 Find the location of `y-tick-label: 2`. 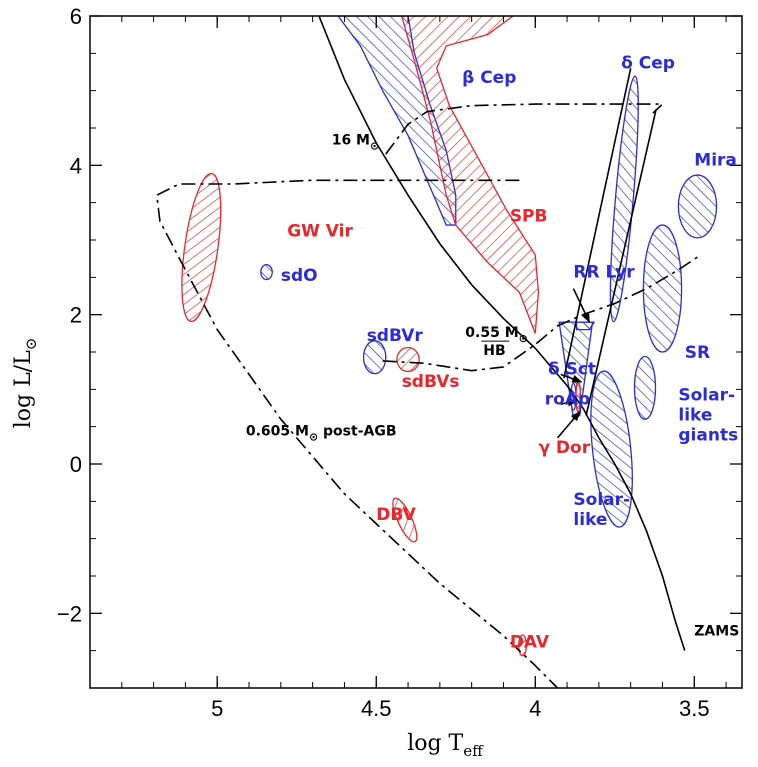

y-tick-label: 2 is located at coordinates (76, 315).